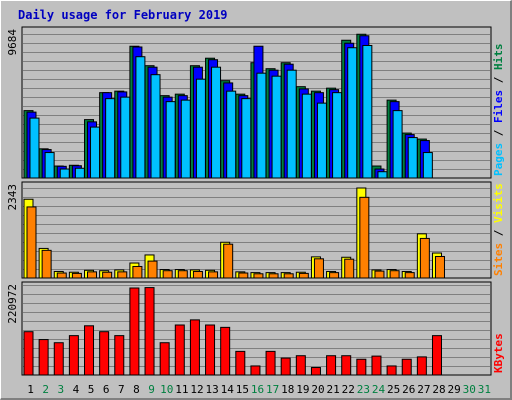  I want to click on day-label-7: 7, so click(121, 389).